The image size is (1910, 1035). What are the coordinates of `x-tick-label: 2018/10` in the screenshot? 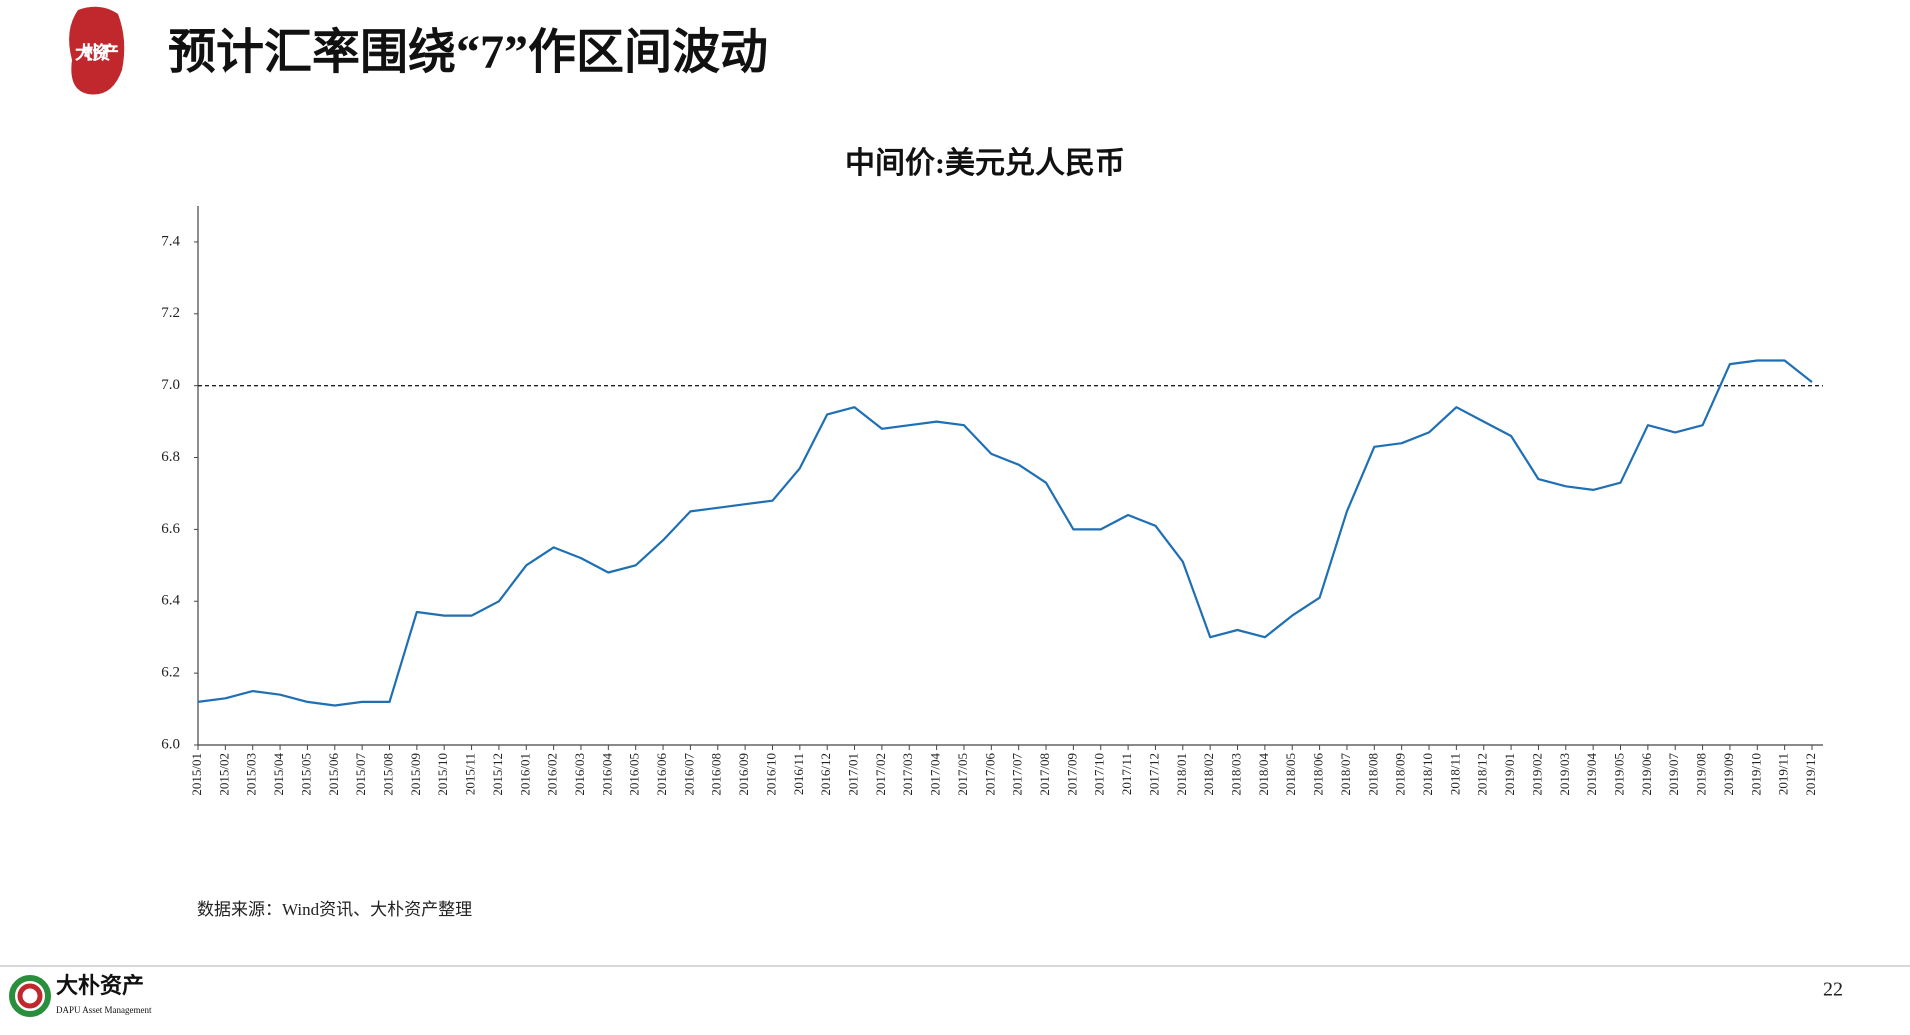 It's located at (1427, 774).